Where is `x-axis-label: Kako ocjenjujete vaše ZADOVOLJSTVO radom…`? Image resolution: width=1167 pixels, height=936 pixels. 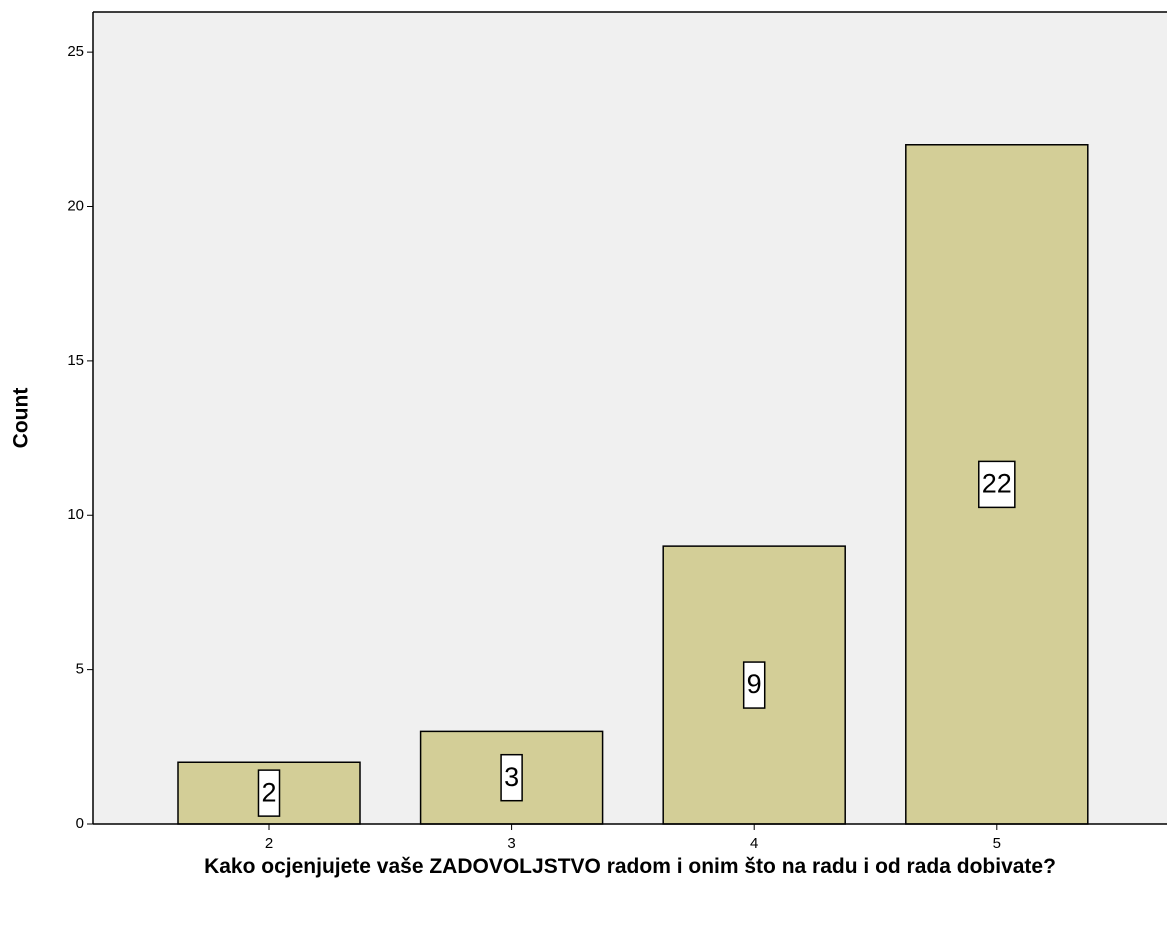 x-axis-label: Kako ocjenjujete vaše ZADOVOLJSTVO radom… is located at coordinates (630, 866).